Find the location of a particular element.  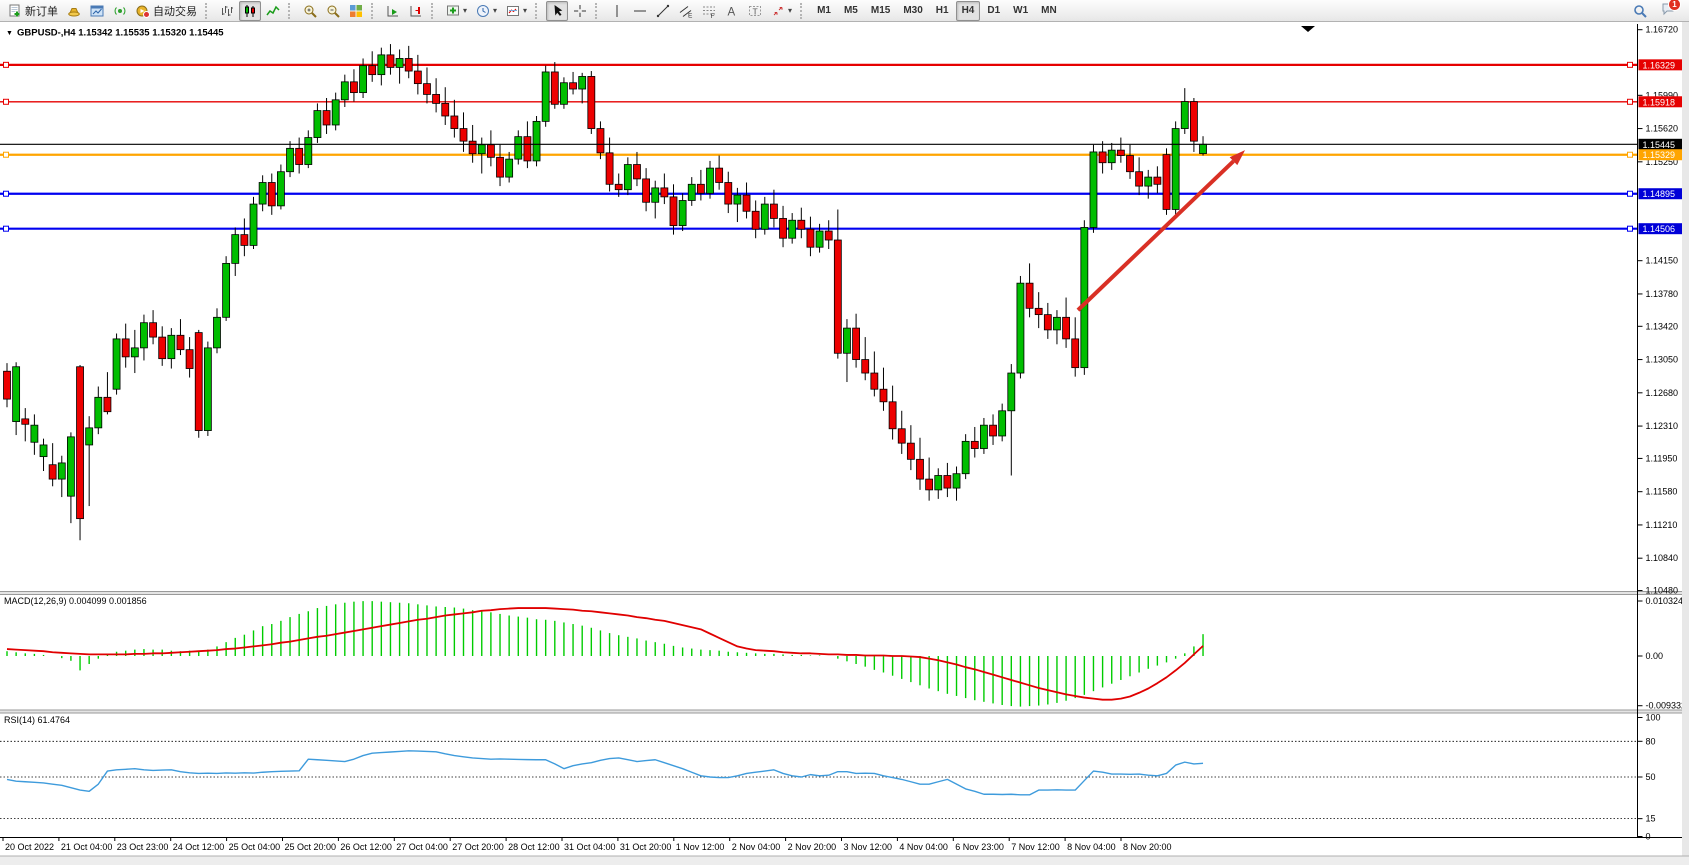

svg-text: E is located at coordinates (690, 15).